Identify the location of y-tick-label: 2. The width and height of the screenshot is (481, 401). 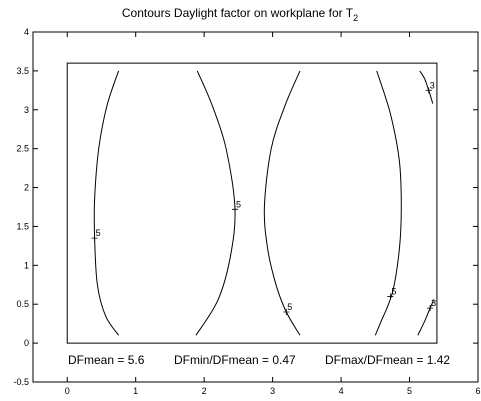
(26, 188).